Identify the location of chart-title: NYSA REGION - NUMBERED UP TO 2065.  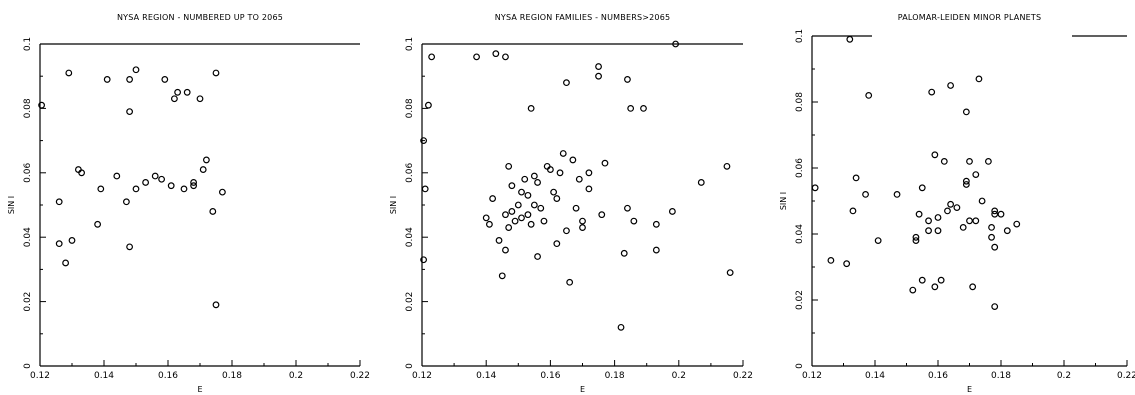
(200, 17).